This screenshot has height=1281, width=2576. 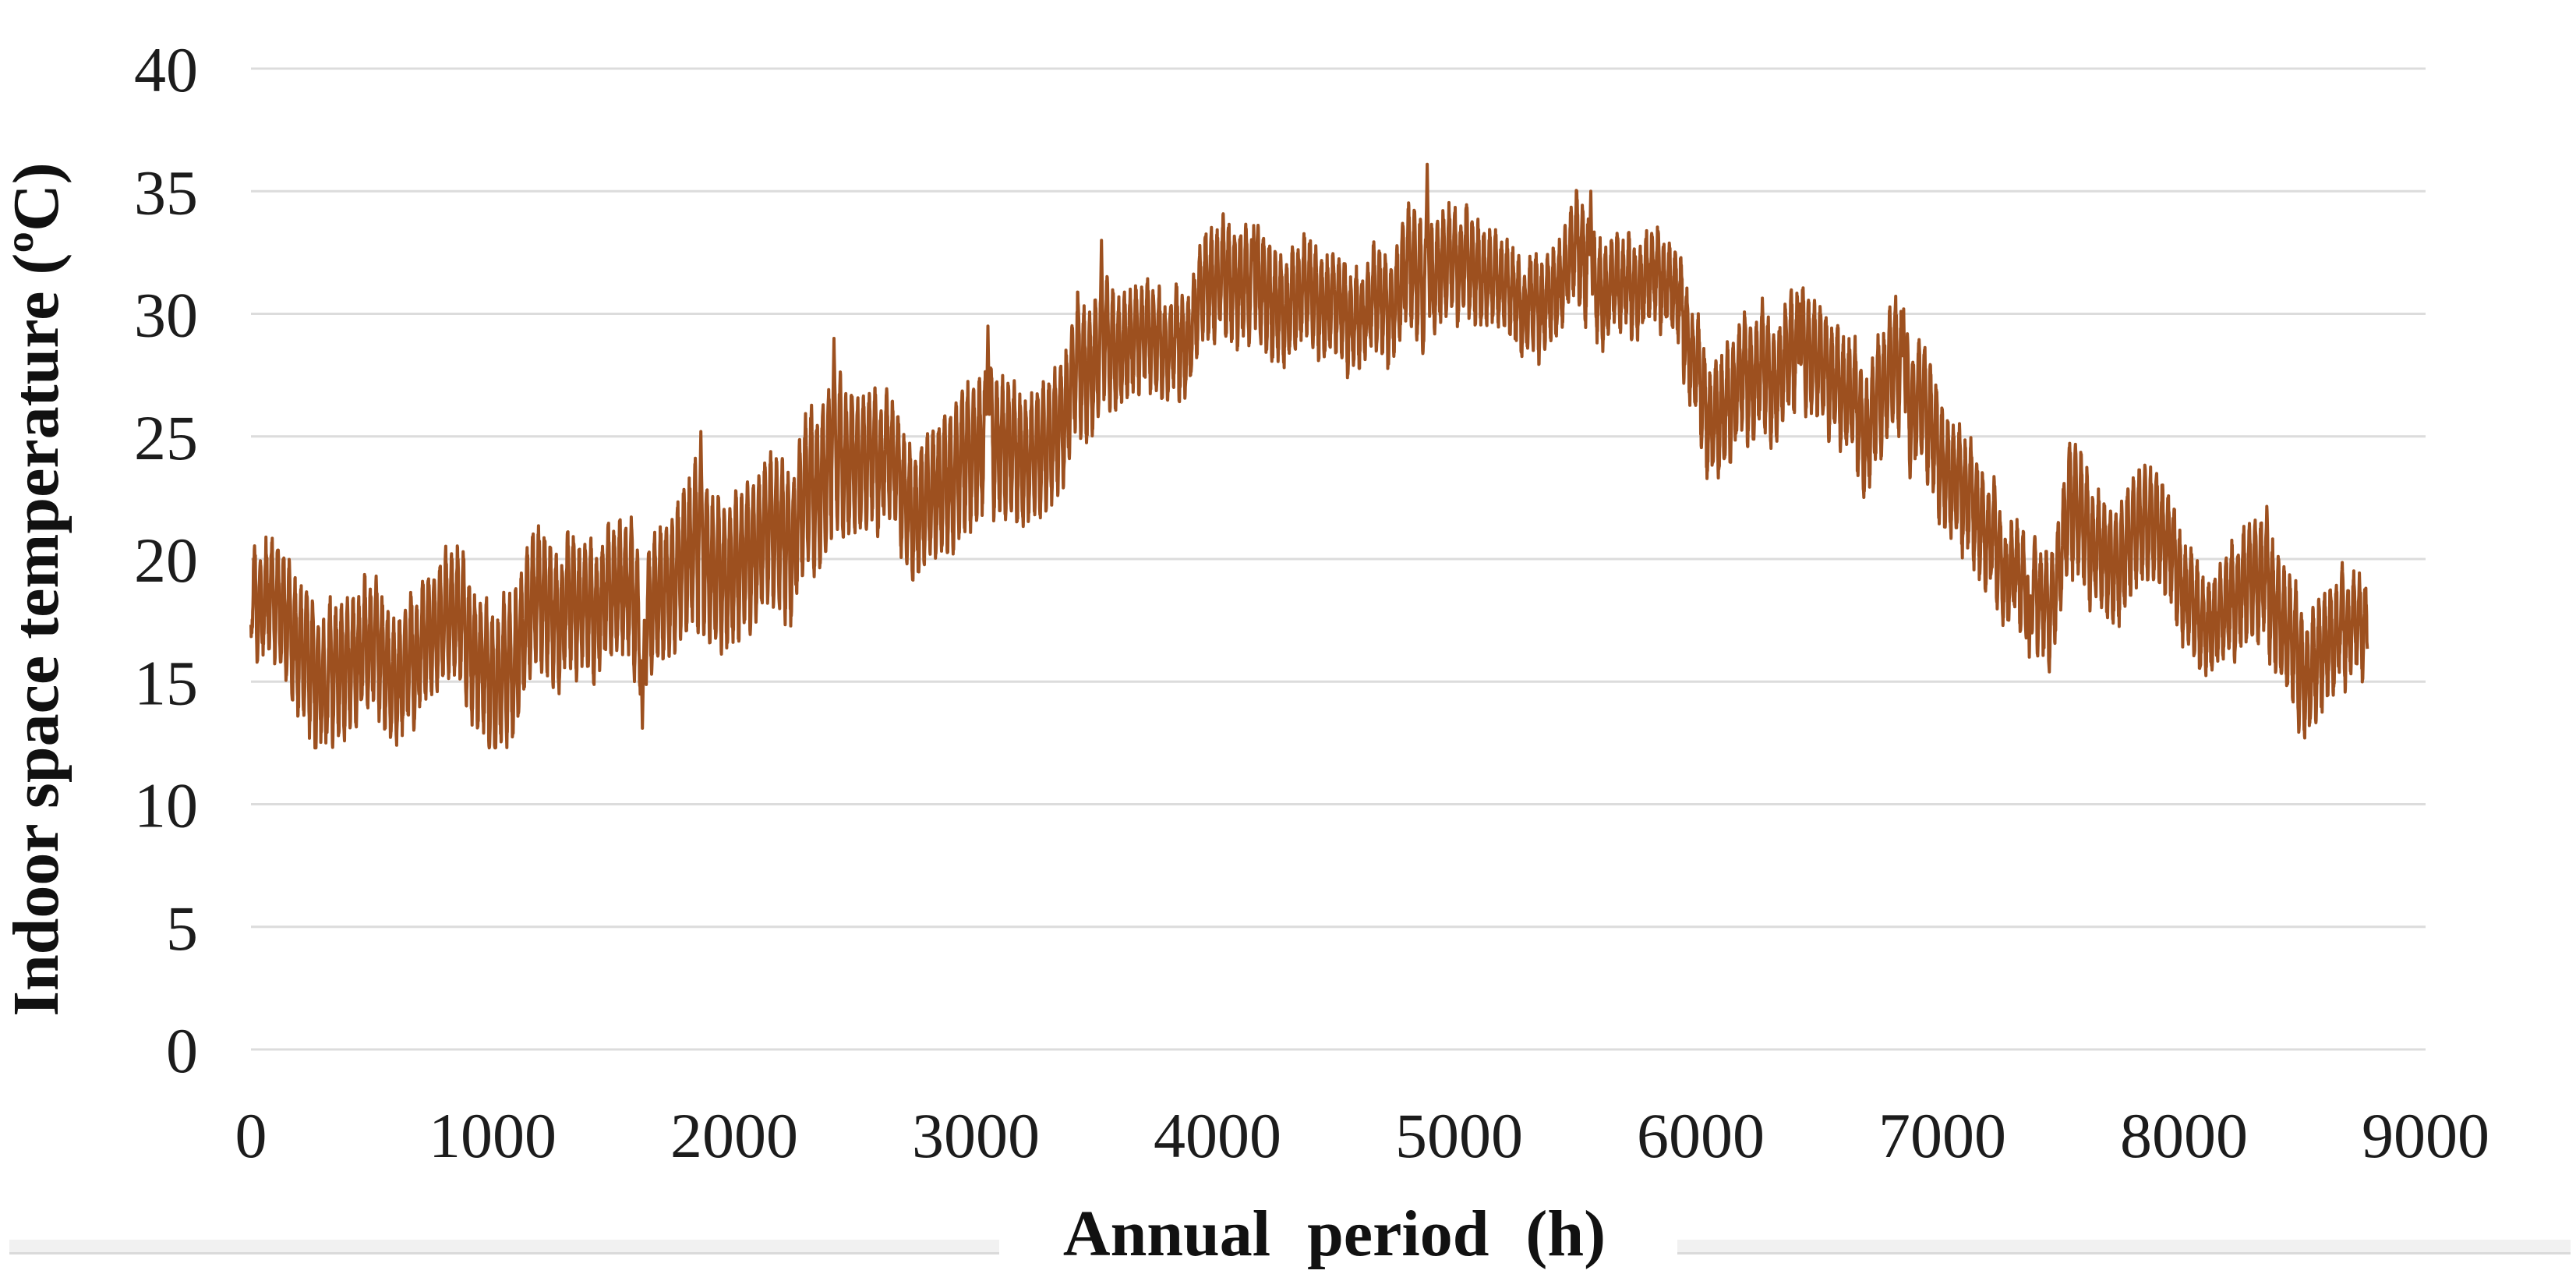 I want to click on page-artifact-bars, so click(x=1290, y=1247).